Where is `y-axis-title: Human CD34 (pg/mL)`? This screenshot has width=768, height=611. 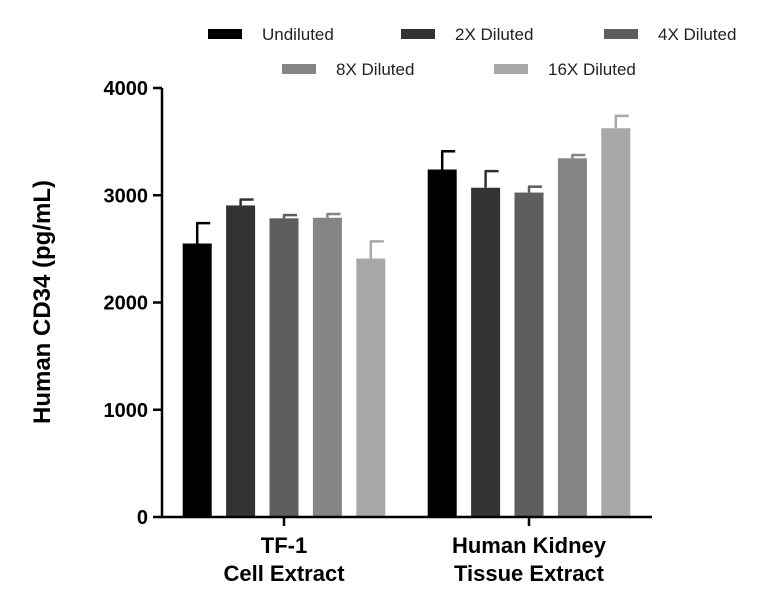
y-axis-title: Human CD34 (pg/mL) is located at coordinates (42, 302).